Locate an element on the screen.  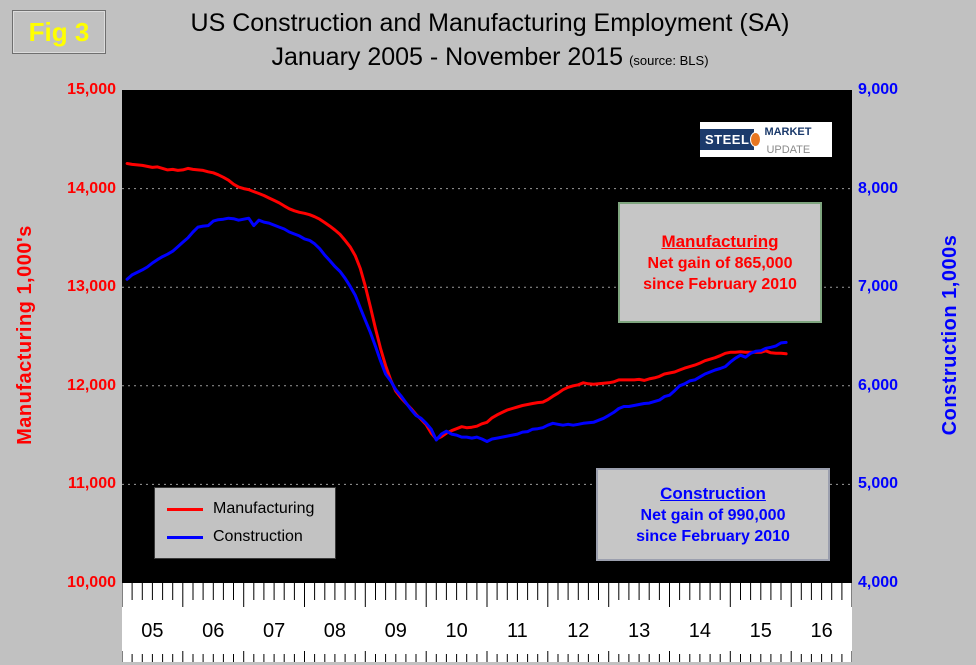
smu-logo-steel-text: STEEL is located at coordinates (727, 139).